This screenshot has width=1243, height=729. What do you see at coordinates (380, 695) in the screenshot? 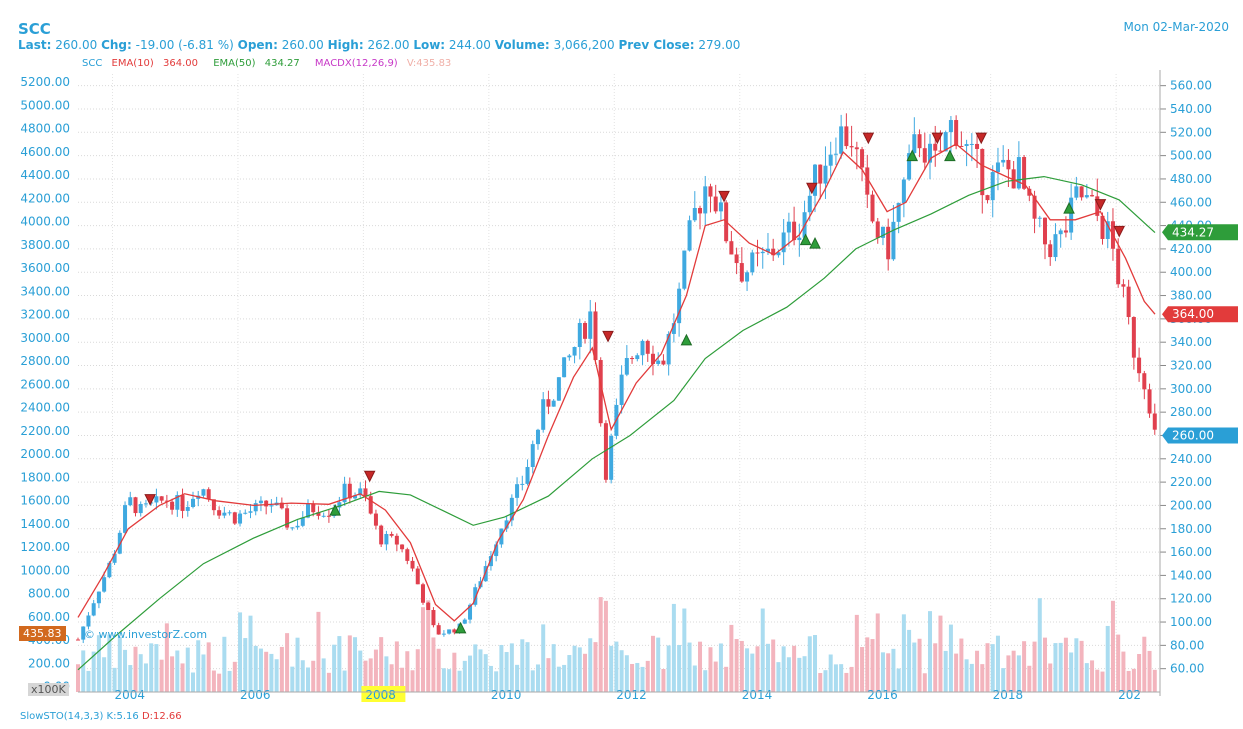
I see `time-tick-label: 2008` at bounding box center [380, 695].